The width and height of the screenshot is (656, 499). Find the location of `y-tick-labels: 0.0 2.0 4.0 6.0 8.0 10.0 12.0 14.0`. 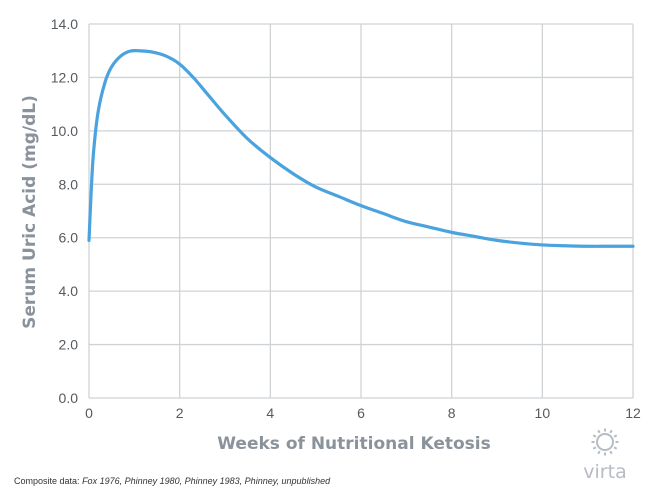

y-tick-labels: 0.0 2.0 4.0 6.0 8.0 10.0 12.0 14.0 is located at coordinates (64, 211).